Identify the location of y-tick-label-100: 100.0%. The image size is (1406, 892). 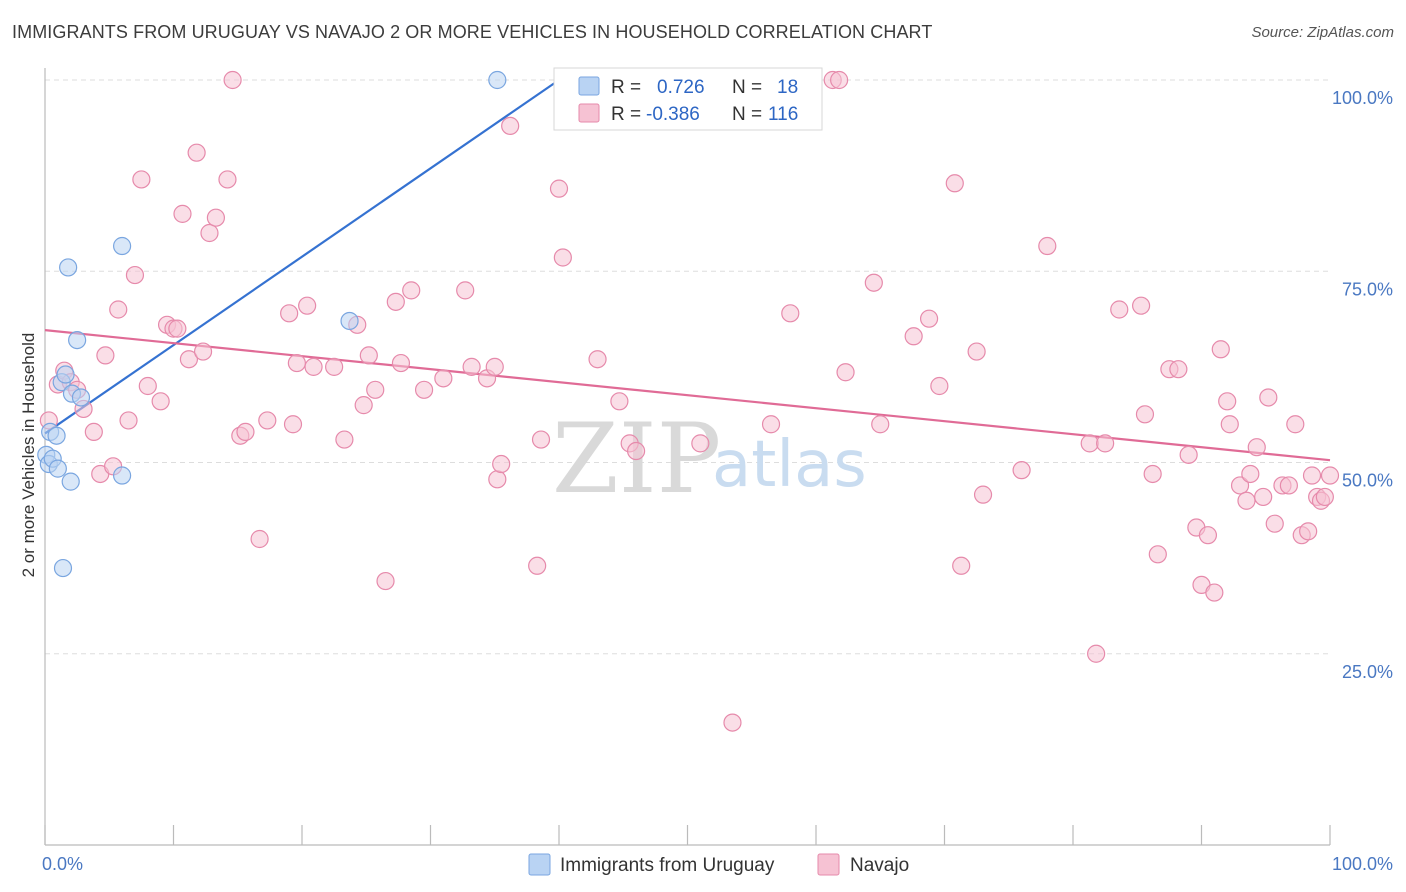
(1362, 98).